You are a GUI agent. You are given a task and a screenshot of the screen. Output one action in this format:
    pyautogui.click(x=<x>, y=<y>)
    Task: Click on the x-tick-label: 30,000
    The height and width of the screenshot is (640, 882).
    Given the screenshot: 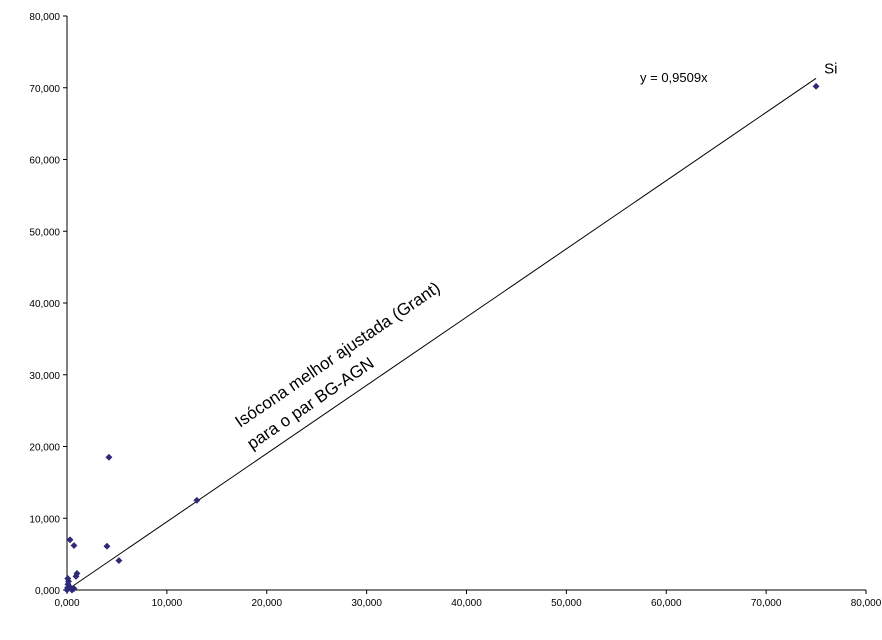 What is the action you would take?
    pyautogui.click(x=366, y=603)
    